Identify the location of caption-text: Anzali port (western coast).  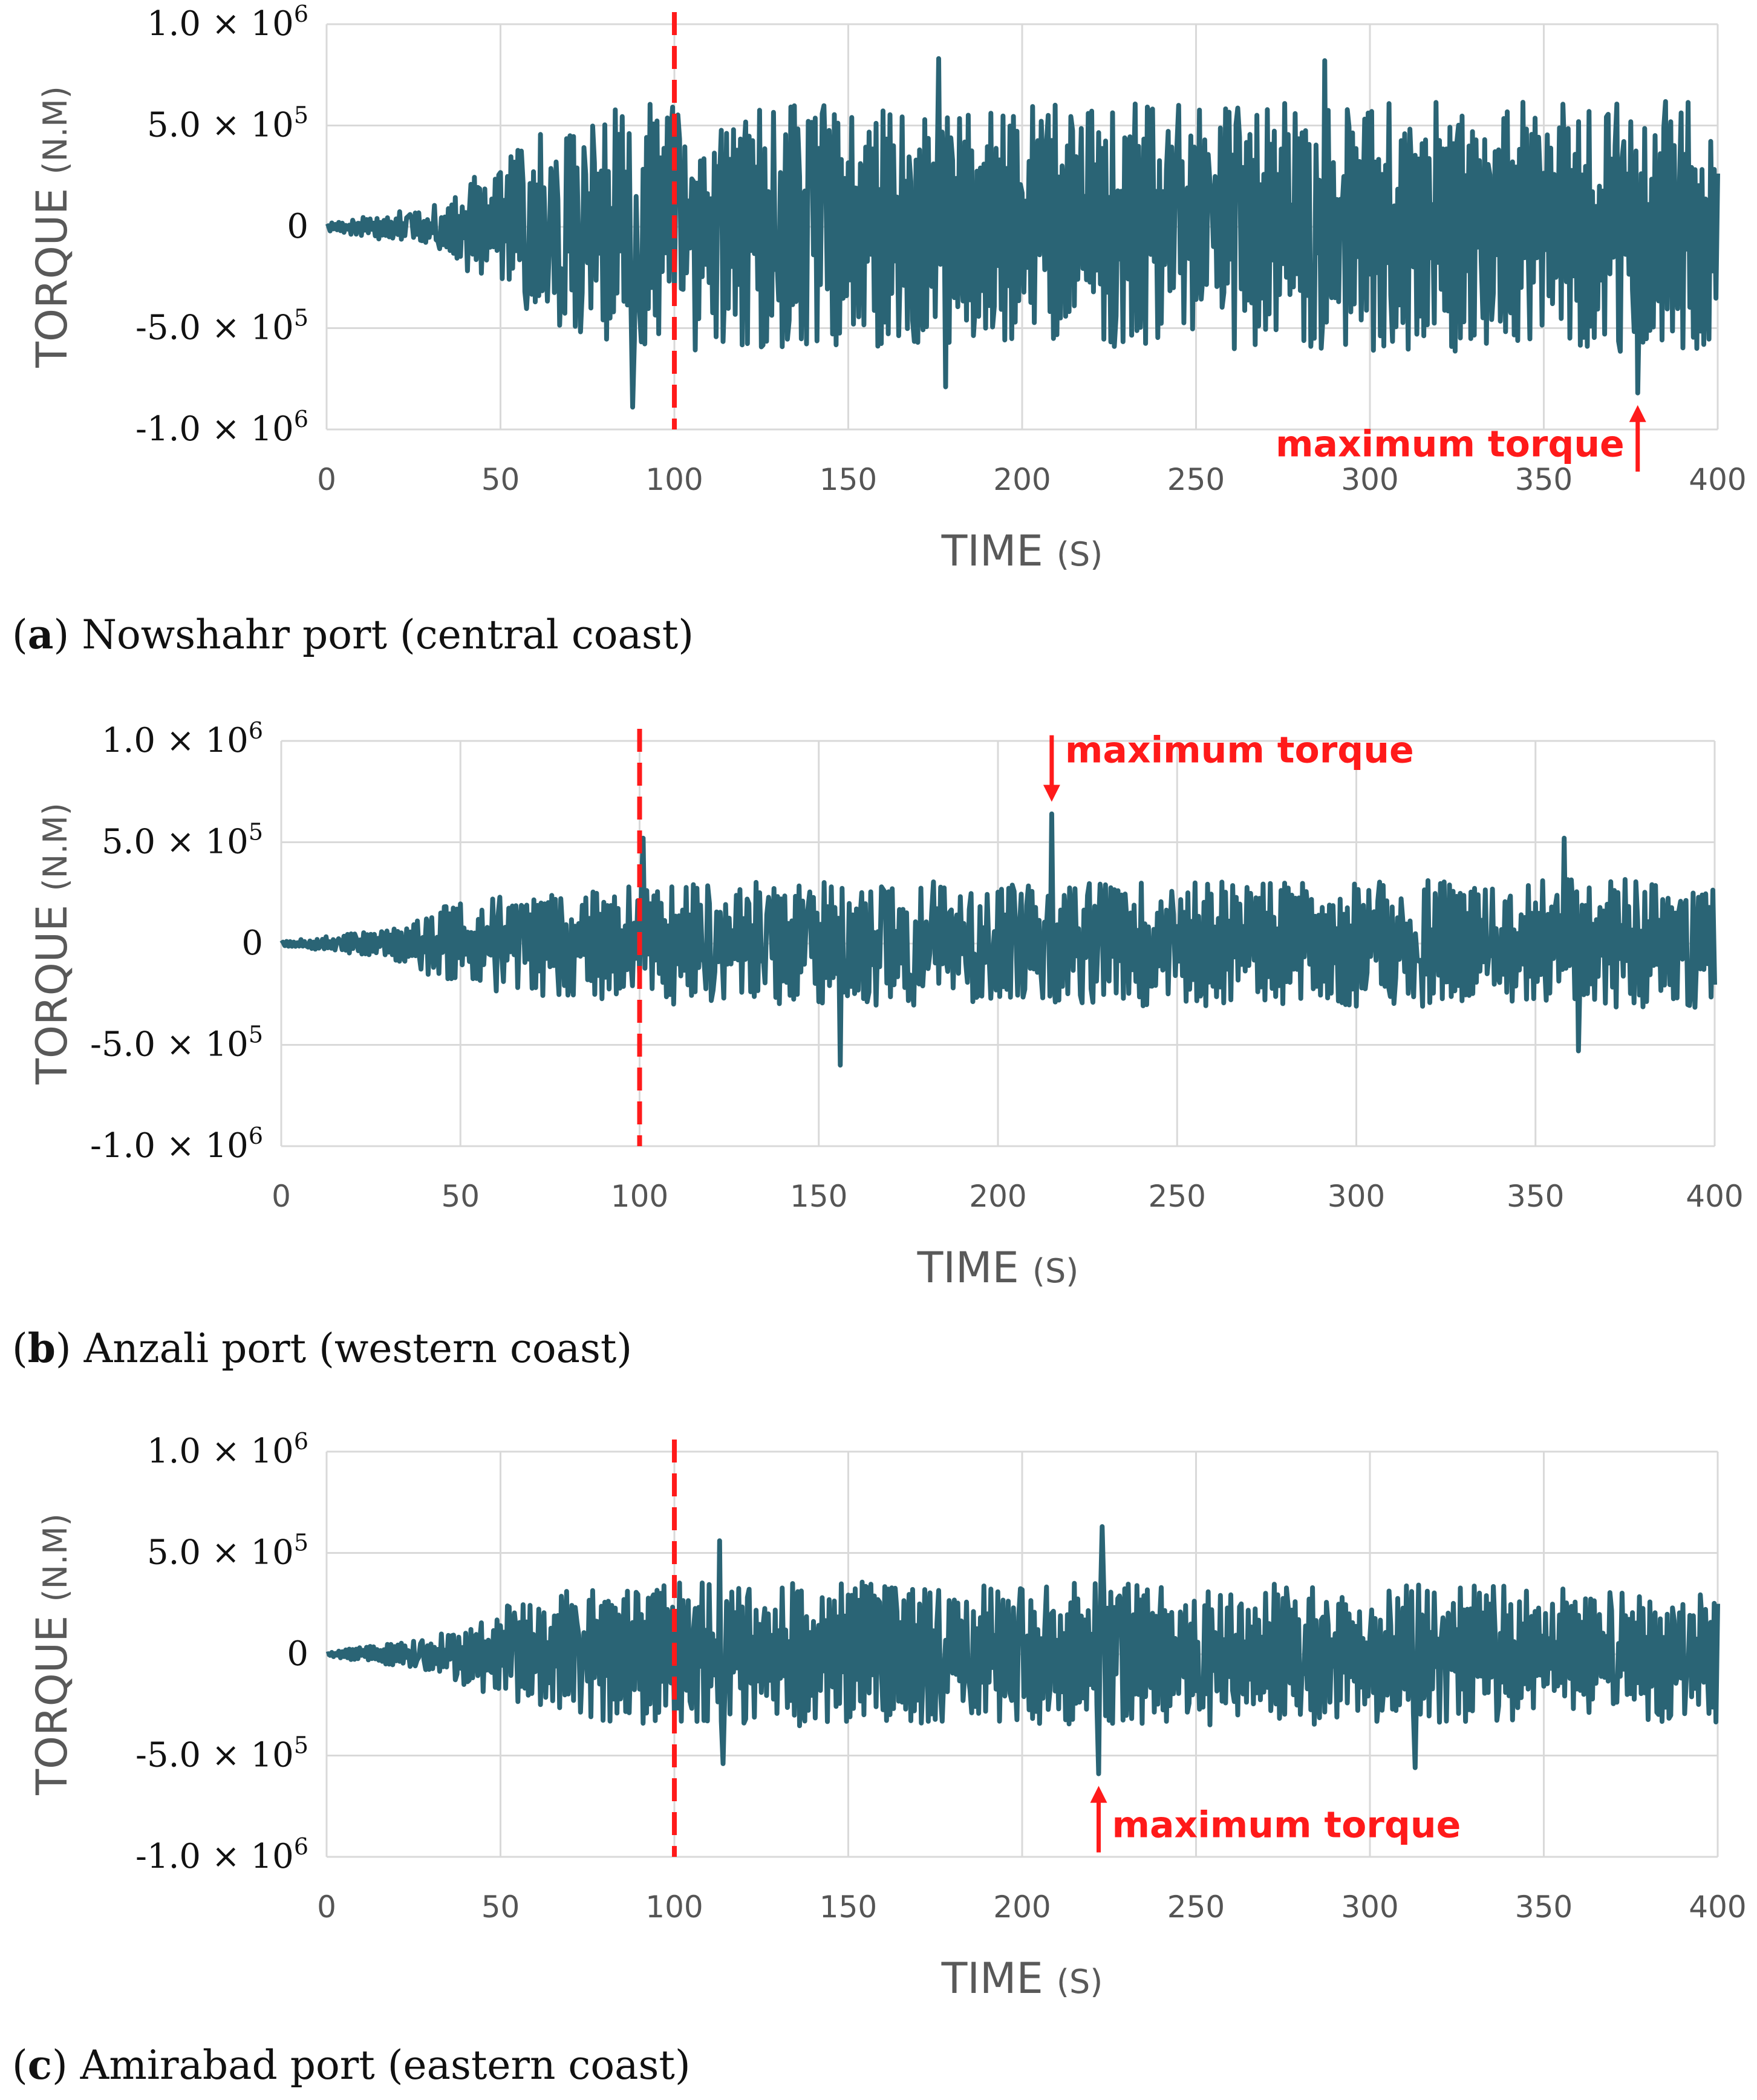
(358, 1348).